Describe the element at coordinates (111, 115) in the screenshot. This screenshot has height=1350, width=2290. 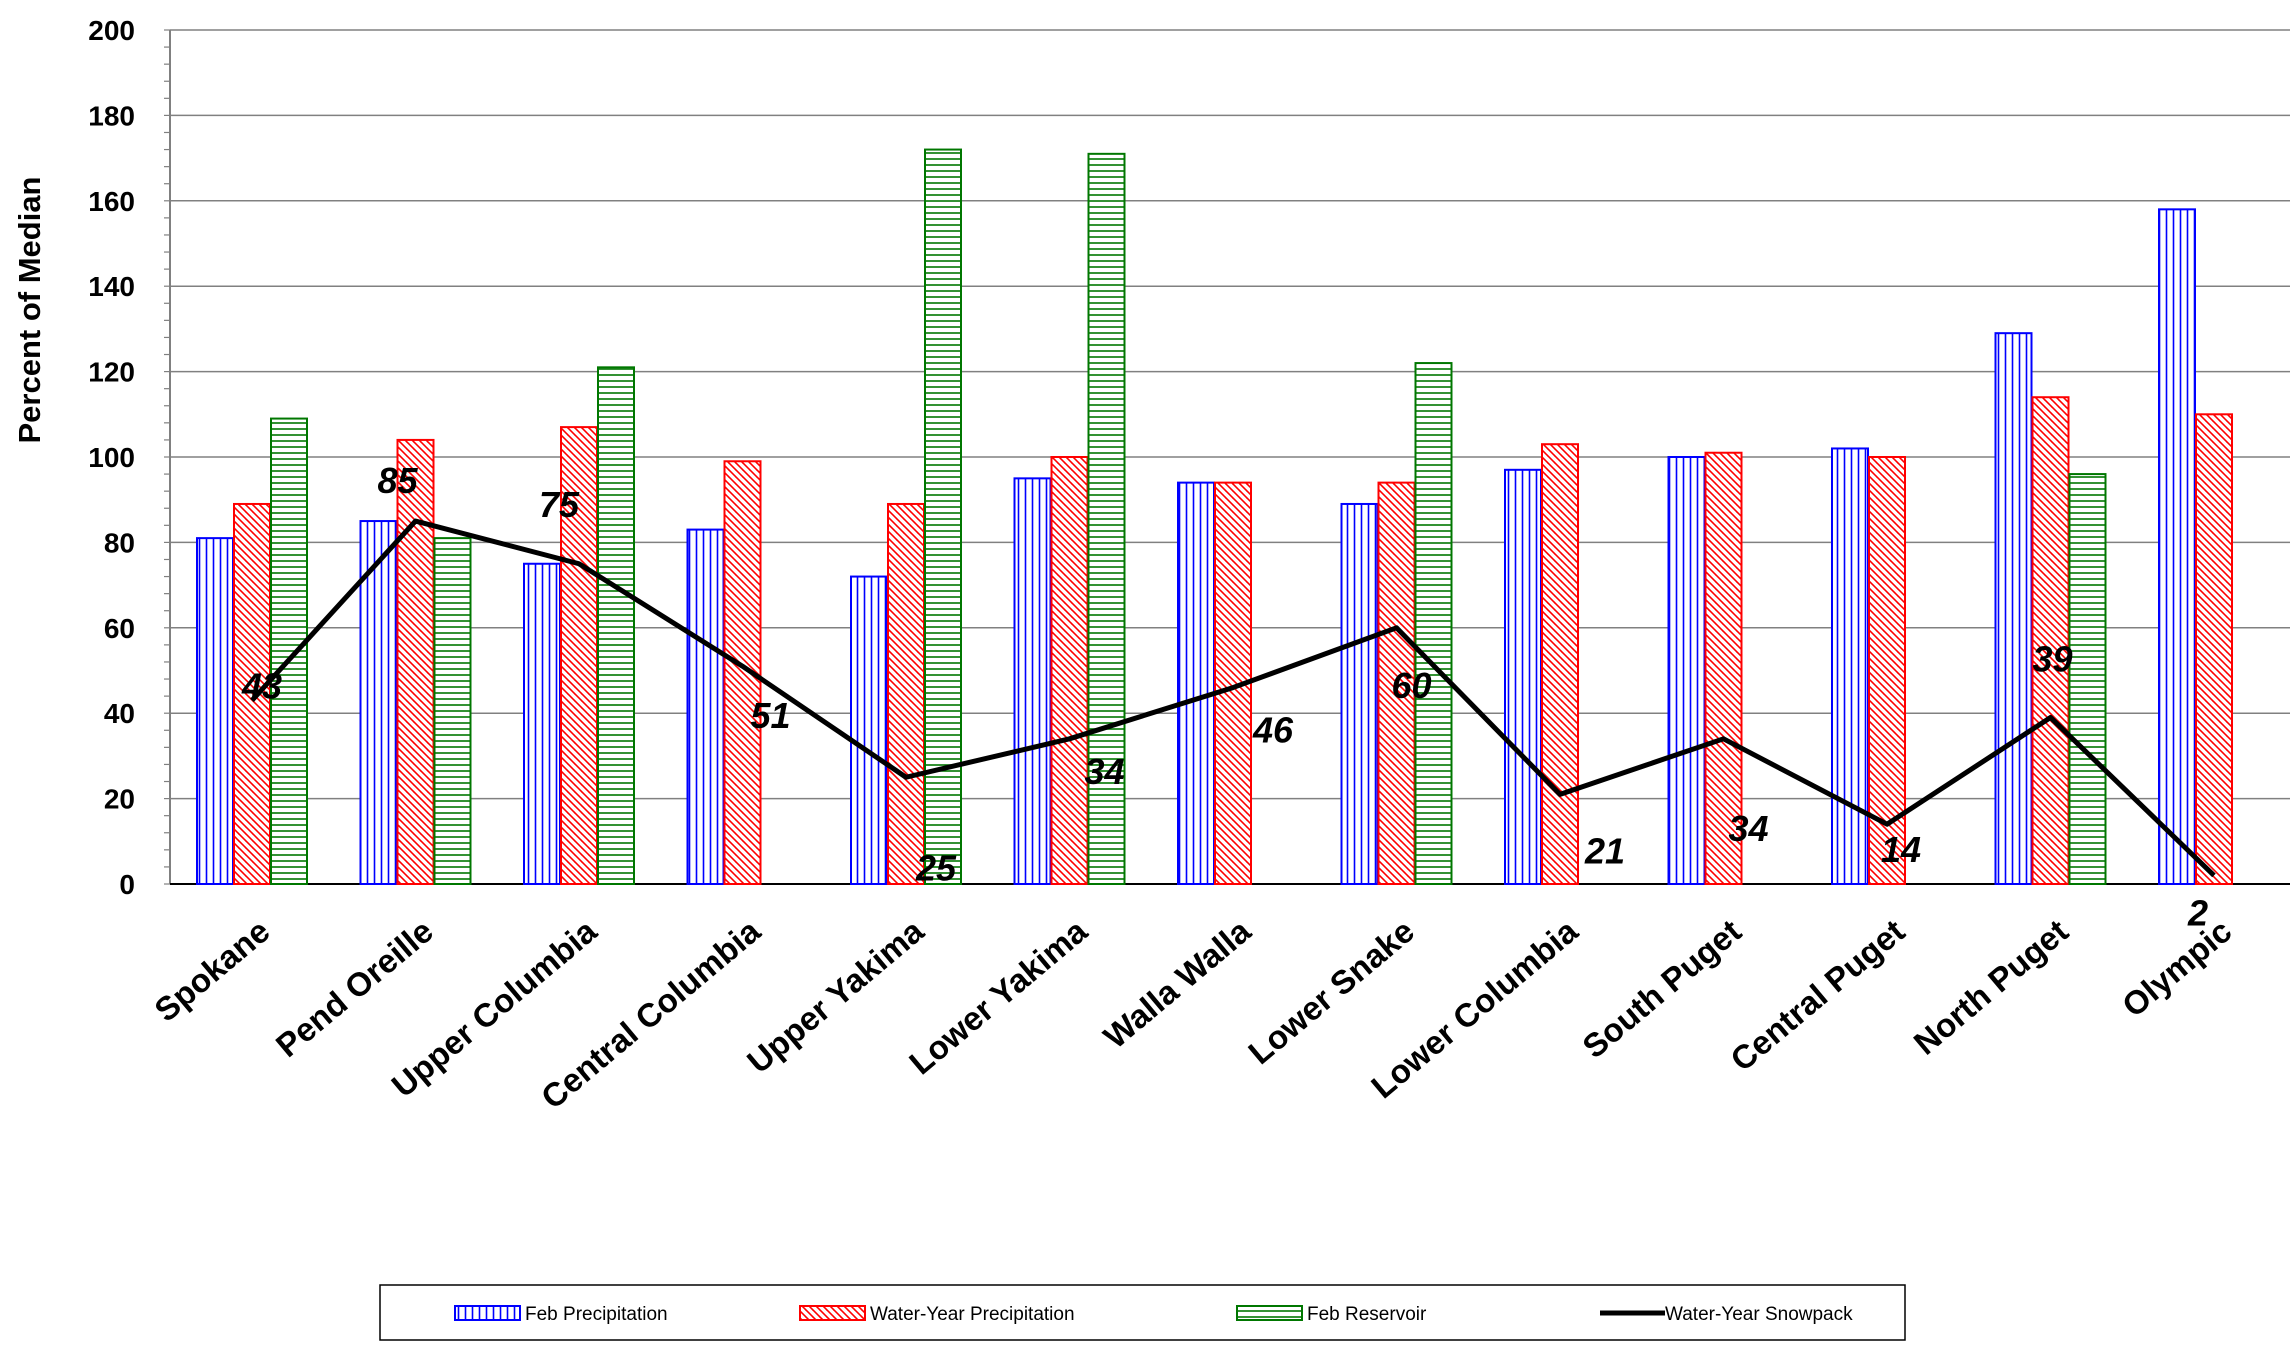
I see `y-tick-label: 180` at that location.